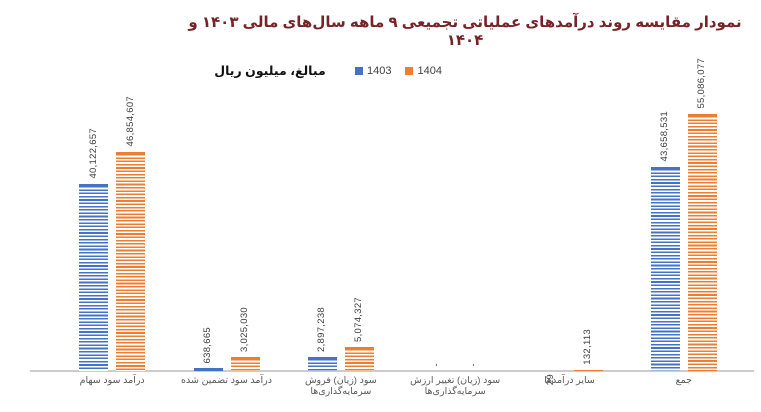  Describe the element at coordinates (207, 344) in the screenshot. I see `bar-value-label-1403-cat2: 638,665` at that location.